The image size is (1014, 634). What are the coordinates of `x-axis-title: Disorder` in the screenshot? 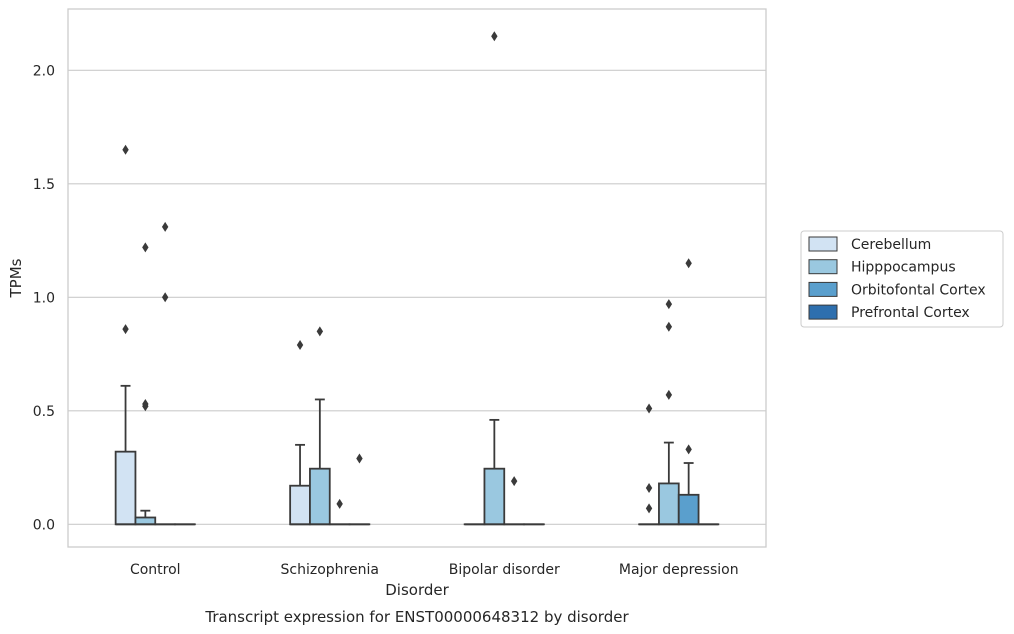 It's located at (417, 590).